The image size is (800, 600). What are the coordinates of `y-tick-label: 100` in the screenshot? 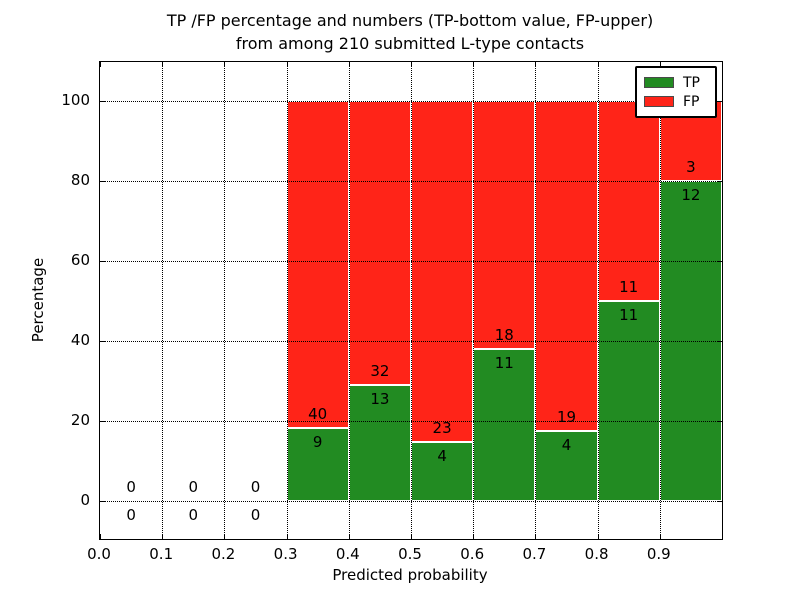 It's located at (75, 100).